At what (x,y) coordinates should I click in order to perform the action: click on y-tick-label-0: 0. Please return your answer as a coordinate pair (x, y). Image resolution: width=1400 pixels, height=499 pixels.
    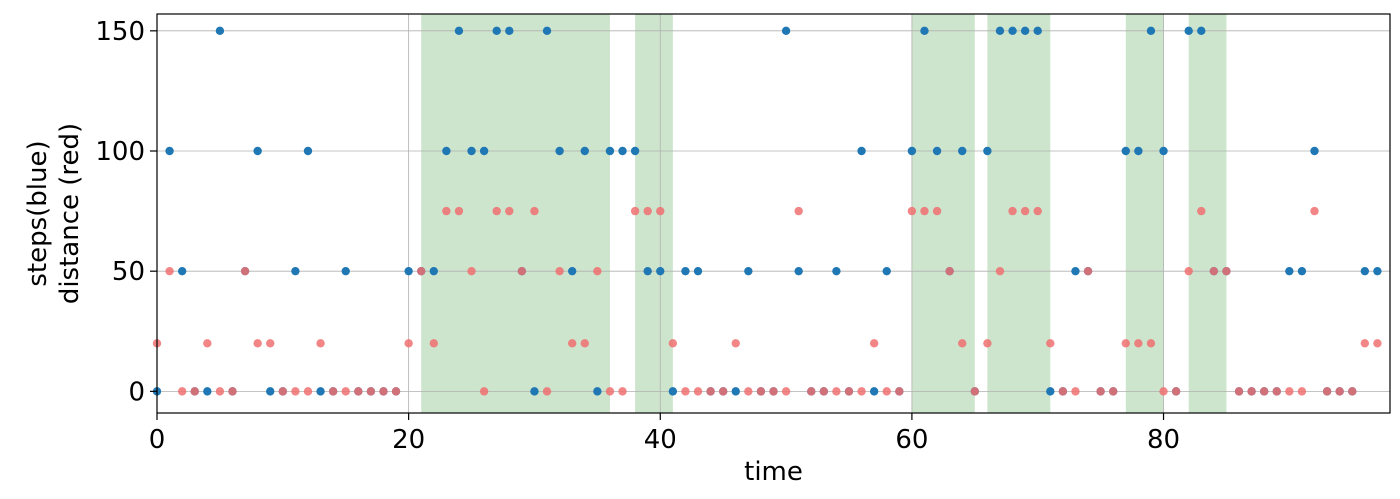
    Looking at the image, I should click on (136, 392).